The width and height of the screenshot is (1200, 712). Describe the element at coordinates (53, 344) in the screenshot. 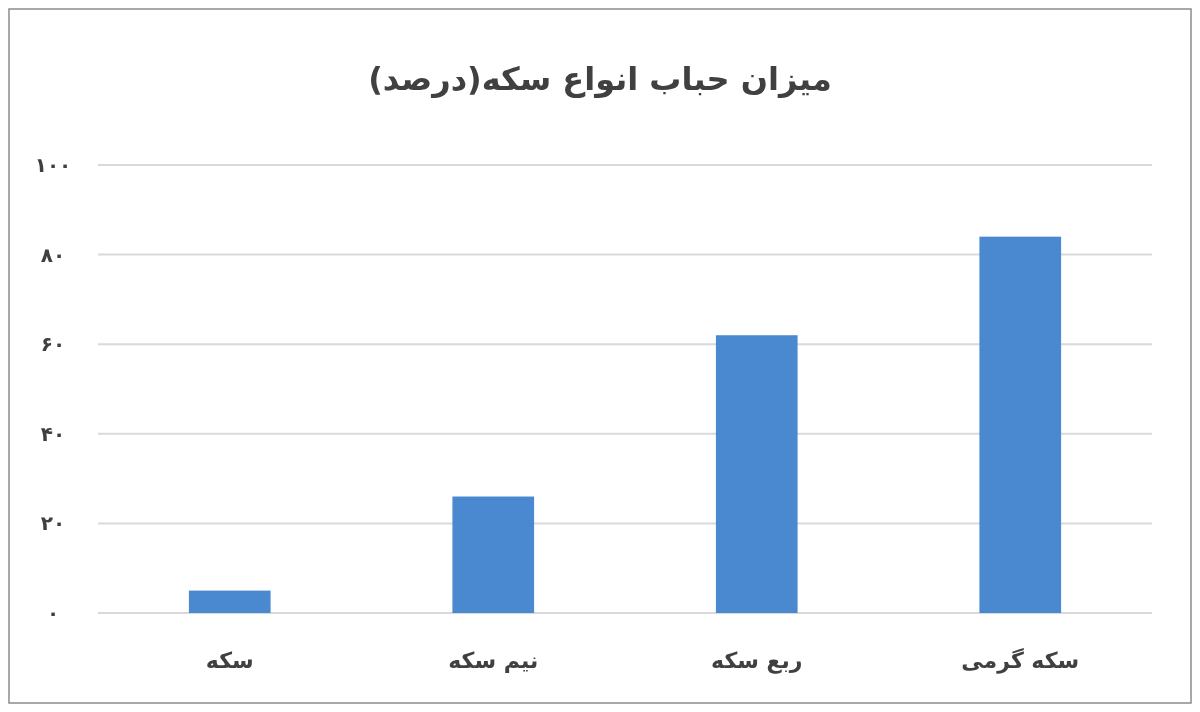

I see `y-tick-label: ۶۰` at that location.